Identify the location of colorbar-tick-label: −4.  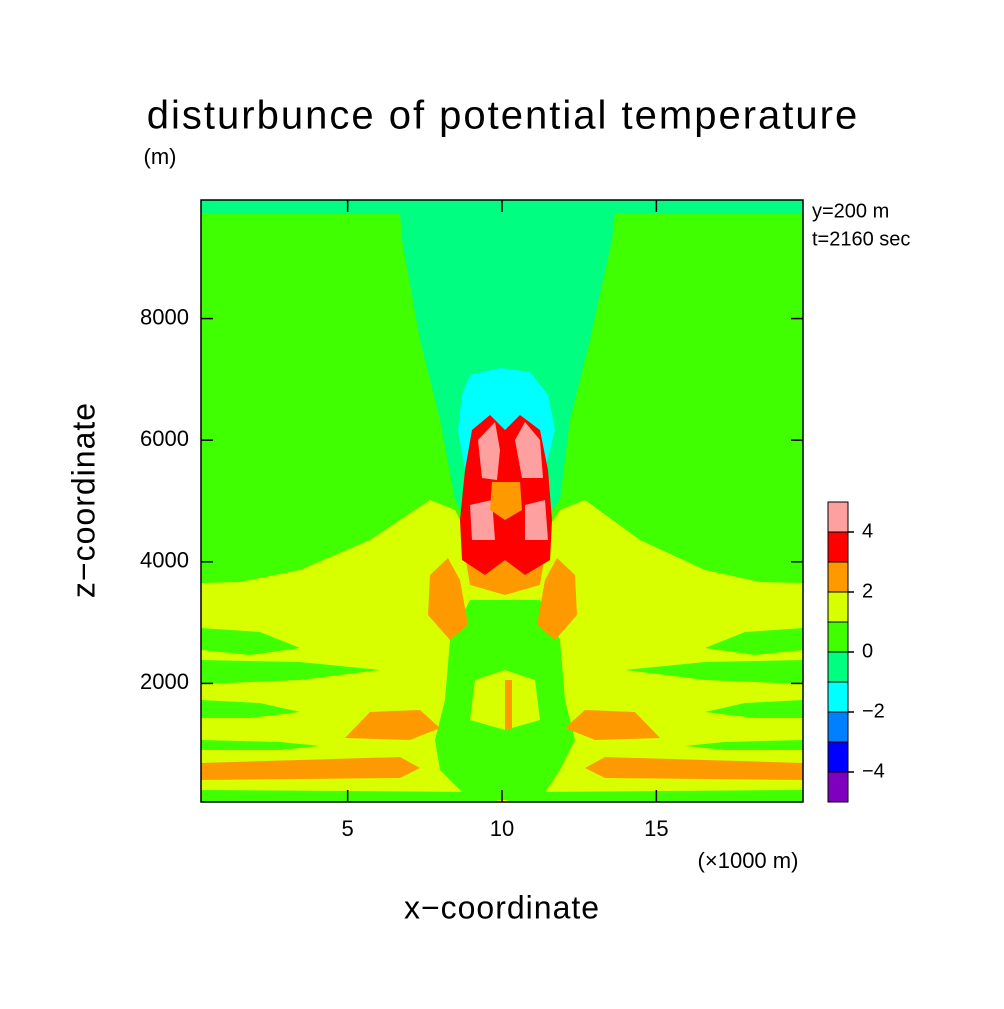
(873, 771).